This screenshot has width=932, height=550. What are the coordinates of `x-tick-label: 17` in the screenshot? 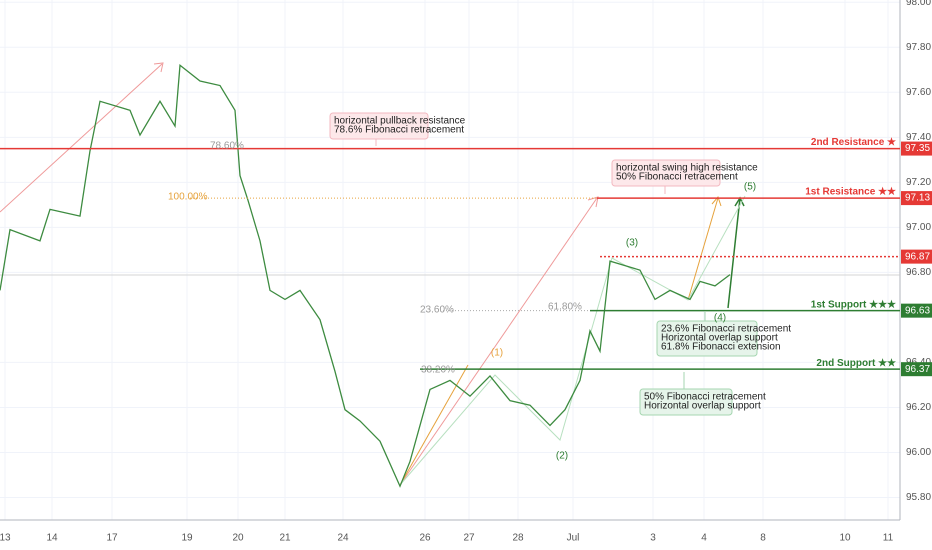 It's located at (112, 538).